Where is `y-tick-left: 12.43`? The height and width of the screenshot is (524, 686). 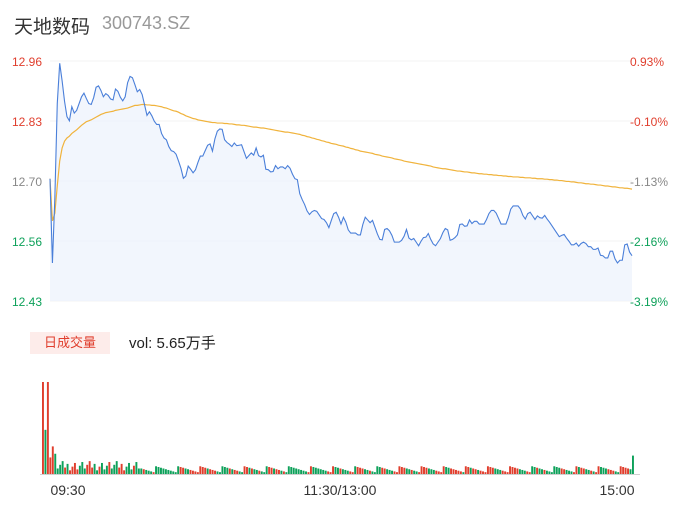
y-tick-left: 12.43 is located at coordinates (27, 302).